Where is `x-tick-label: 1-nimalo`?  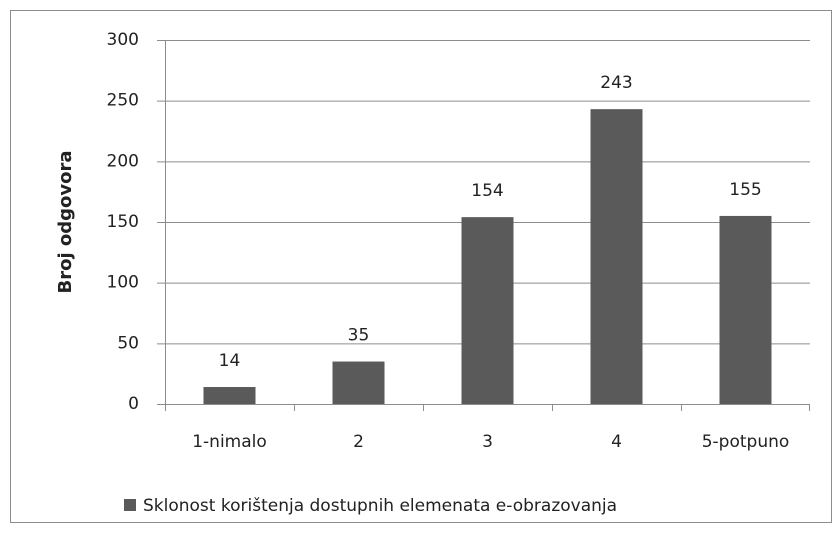 x-tick-label: 1-nimalo is located at coordinates (229, 442).